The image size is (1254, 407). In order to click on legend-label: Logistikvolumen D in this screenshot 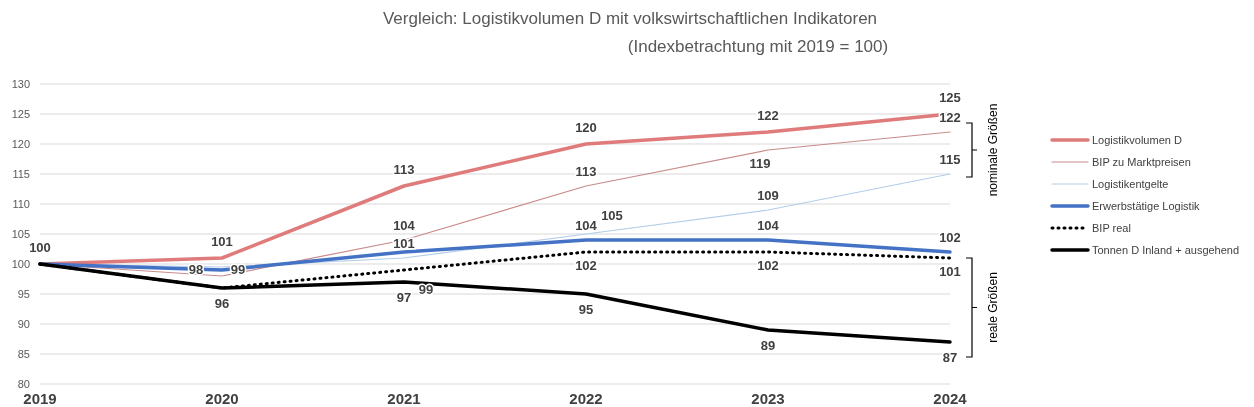, I will do `click(1137, 140)`.